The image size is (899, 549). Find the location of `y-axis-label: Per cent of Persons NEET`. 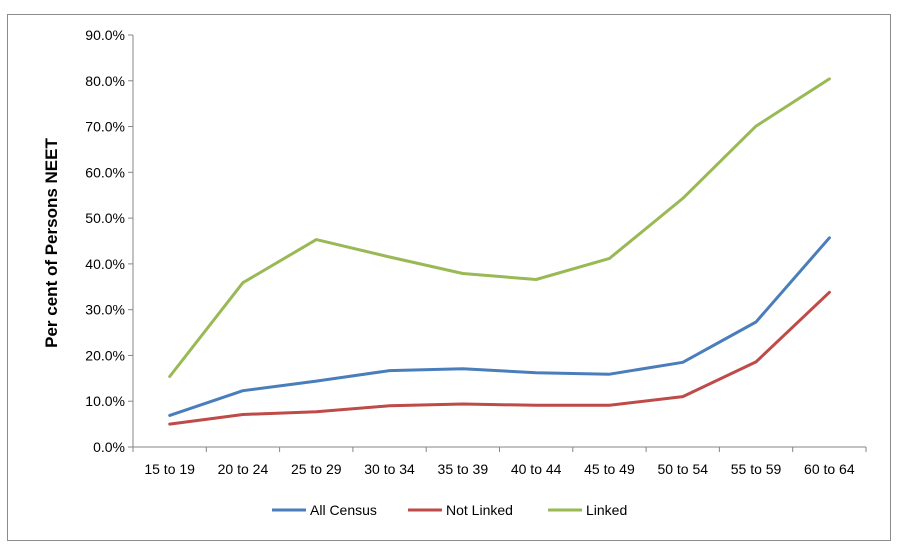

y-axis-label: Per cent of Persons NEET is located at coordinates (51, 243).